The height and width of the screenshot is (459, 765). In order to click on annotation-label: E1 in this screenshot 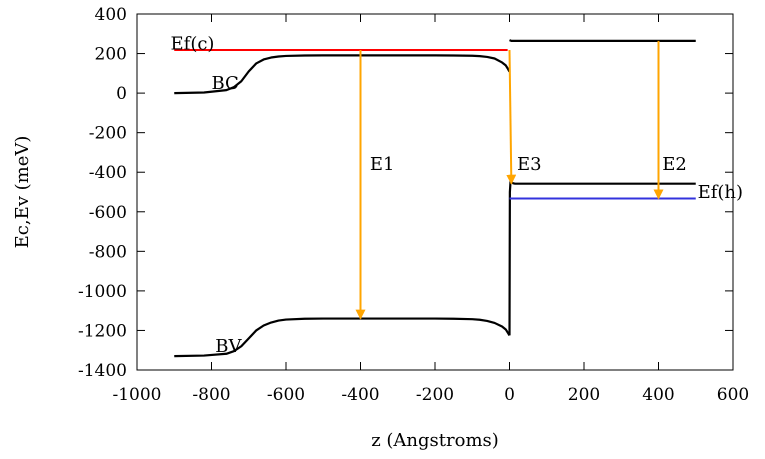, I will do `click(382, 164)`.